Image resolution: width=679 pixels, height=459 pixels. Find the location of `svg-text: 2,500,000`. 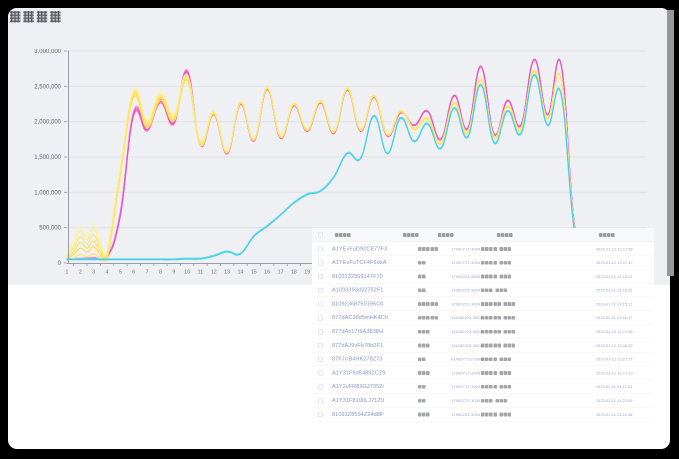

svg-text: 2,500,000 is located at coordinates (47, 87).